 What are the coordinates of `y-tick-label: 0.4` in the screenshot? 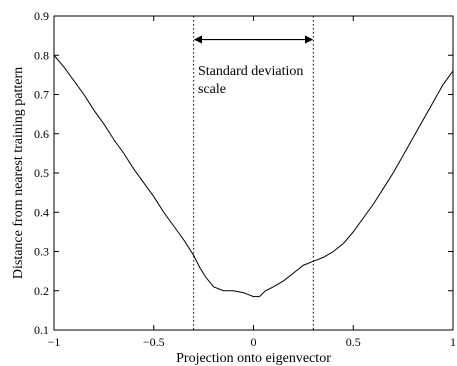 It's located at (41, 212).